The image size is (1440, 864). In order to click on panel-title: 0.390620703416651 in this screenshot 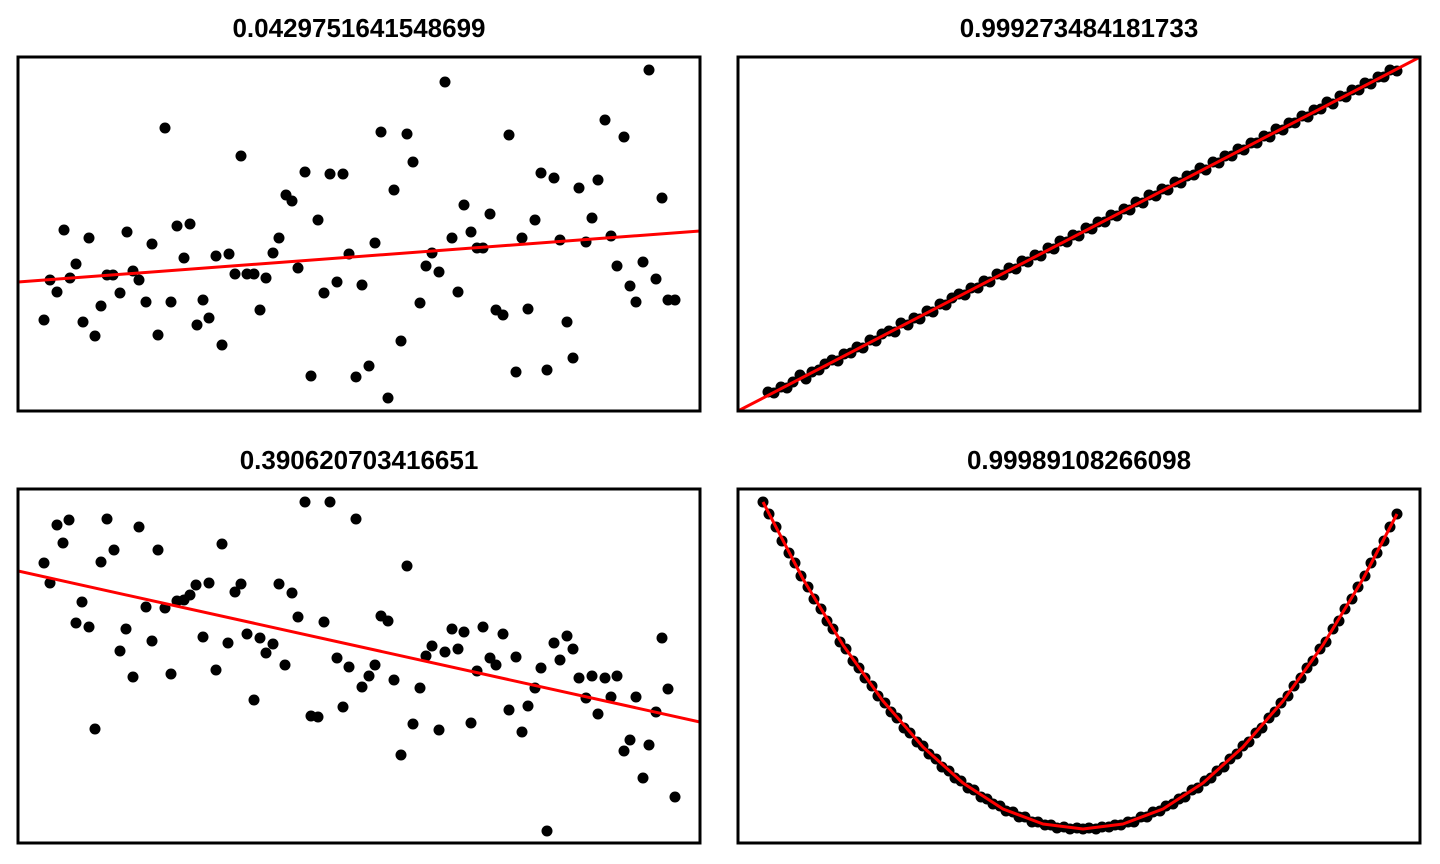, I will do `click(359, 460)`.